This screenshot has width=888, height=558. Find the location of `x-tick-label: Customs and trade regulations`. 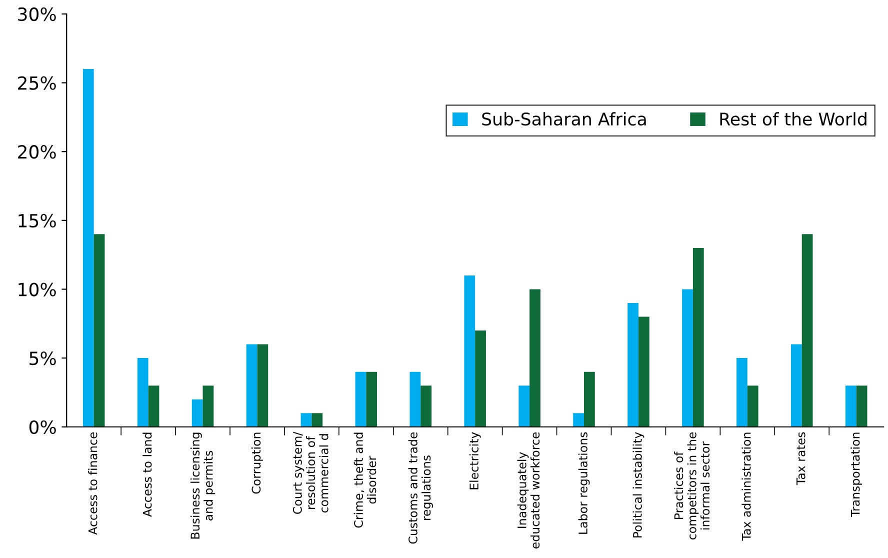

x-tick-label: Customs and trade regulations is located at coordinates (420, 488).